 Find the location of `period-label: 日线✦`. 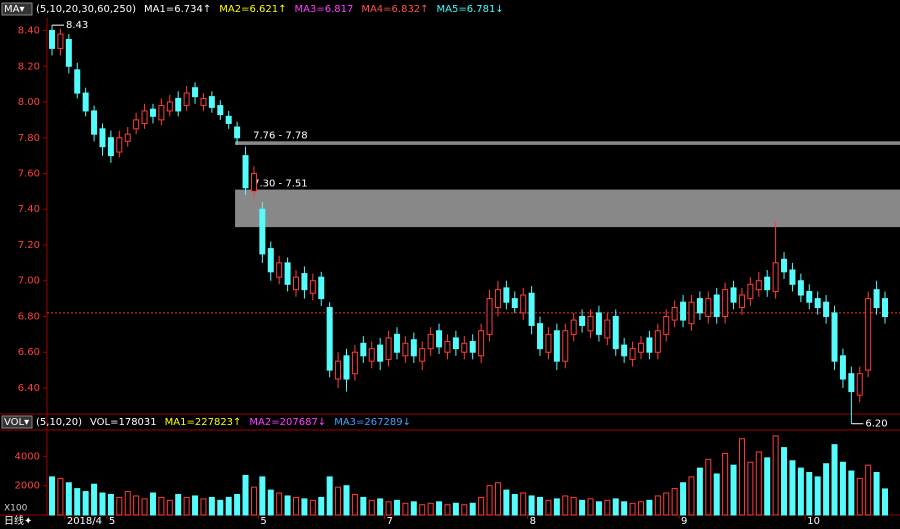

period-label: 日线✦ is located at coordinates (18, 520).